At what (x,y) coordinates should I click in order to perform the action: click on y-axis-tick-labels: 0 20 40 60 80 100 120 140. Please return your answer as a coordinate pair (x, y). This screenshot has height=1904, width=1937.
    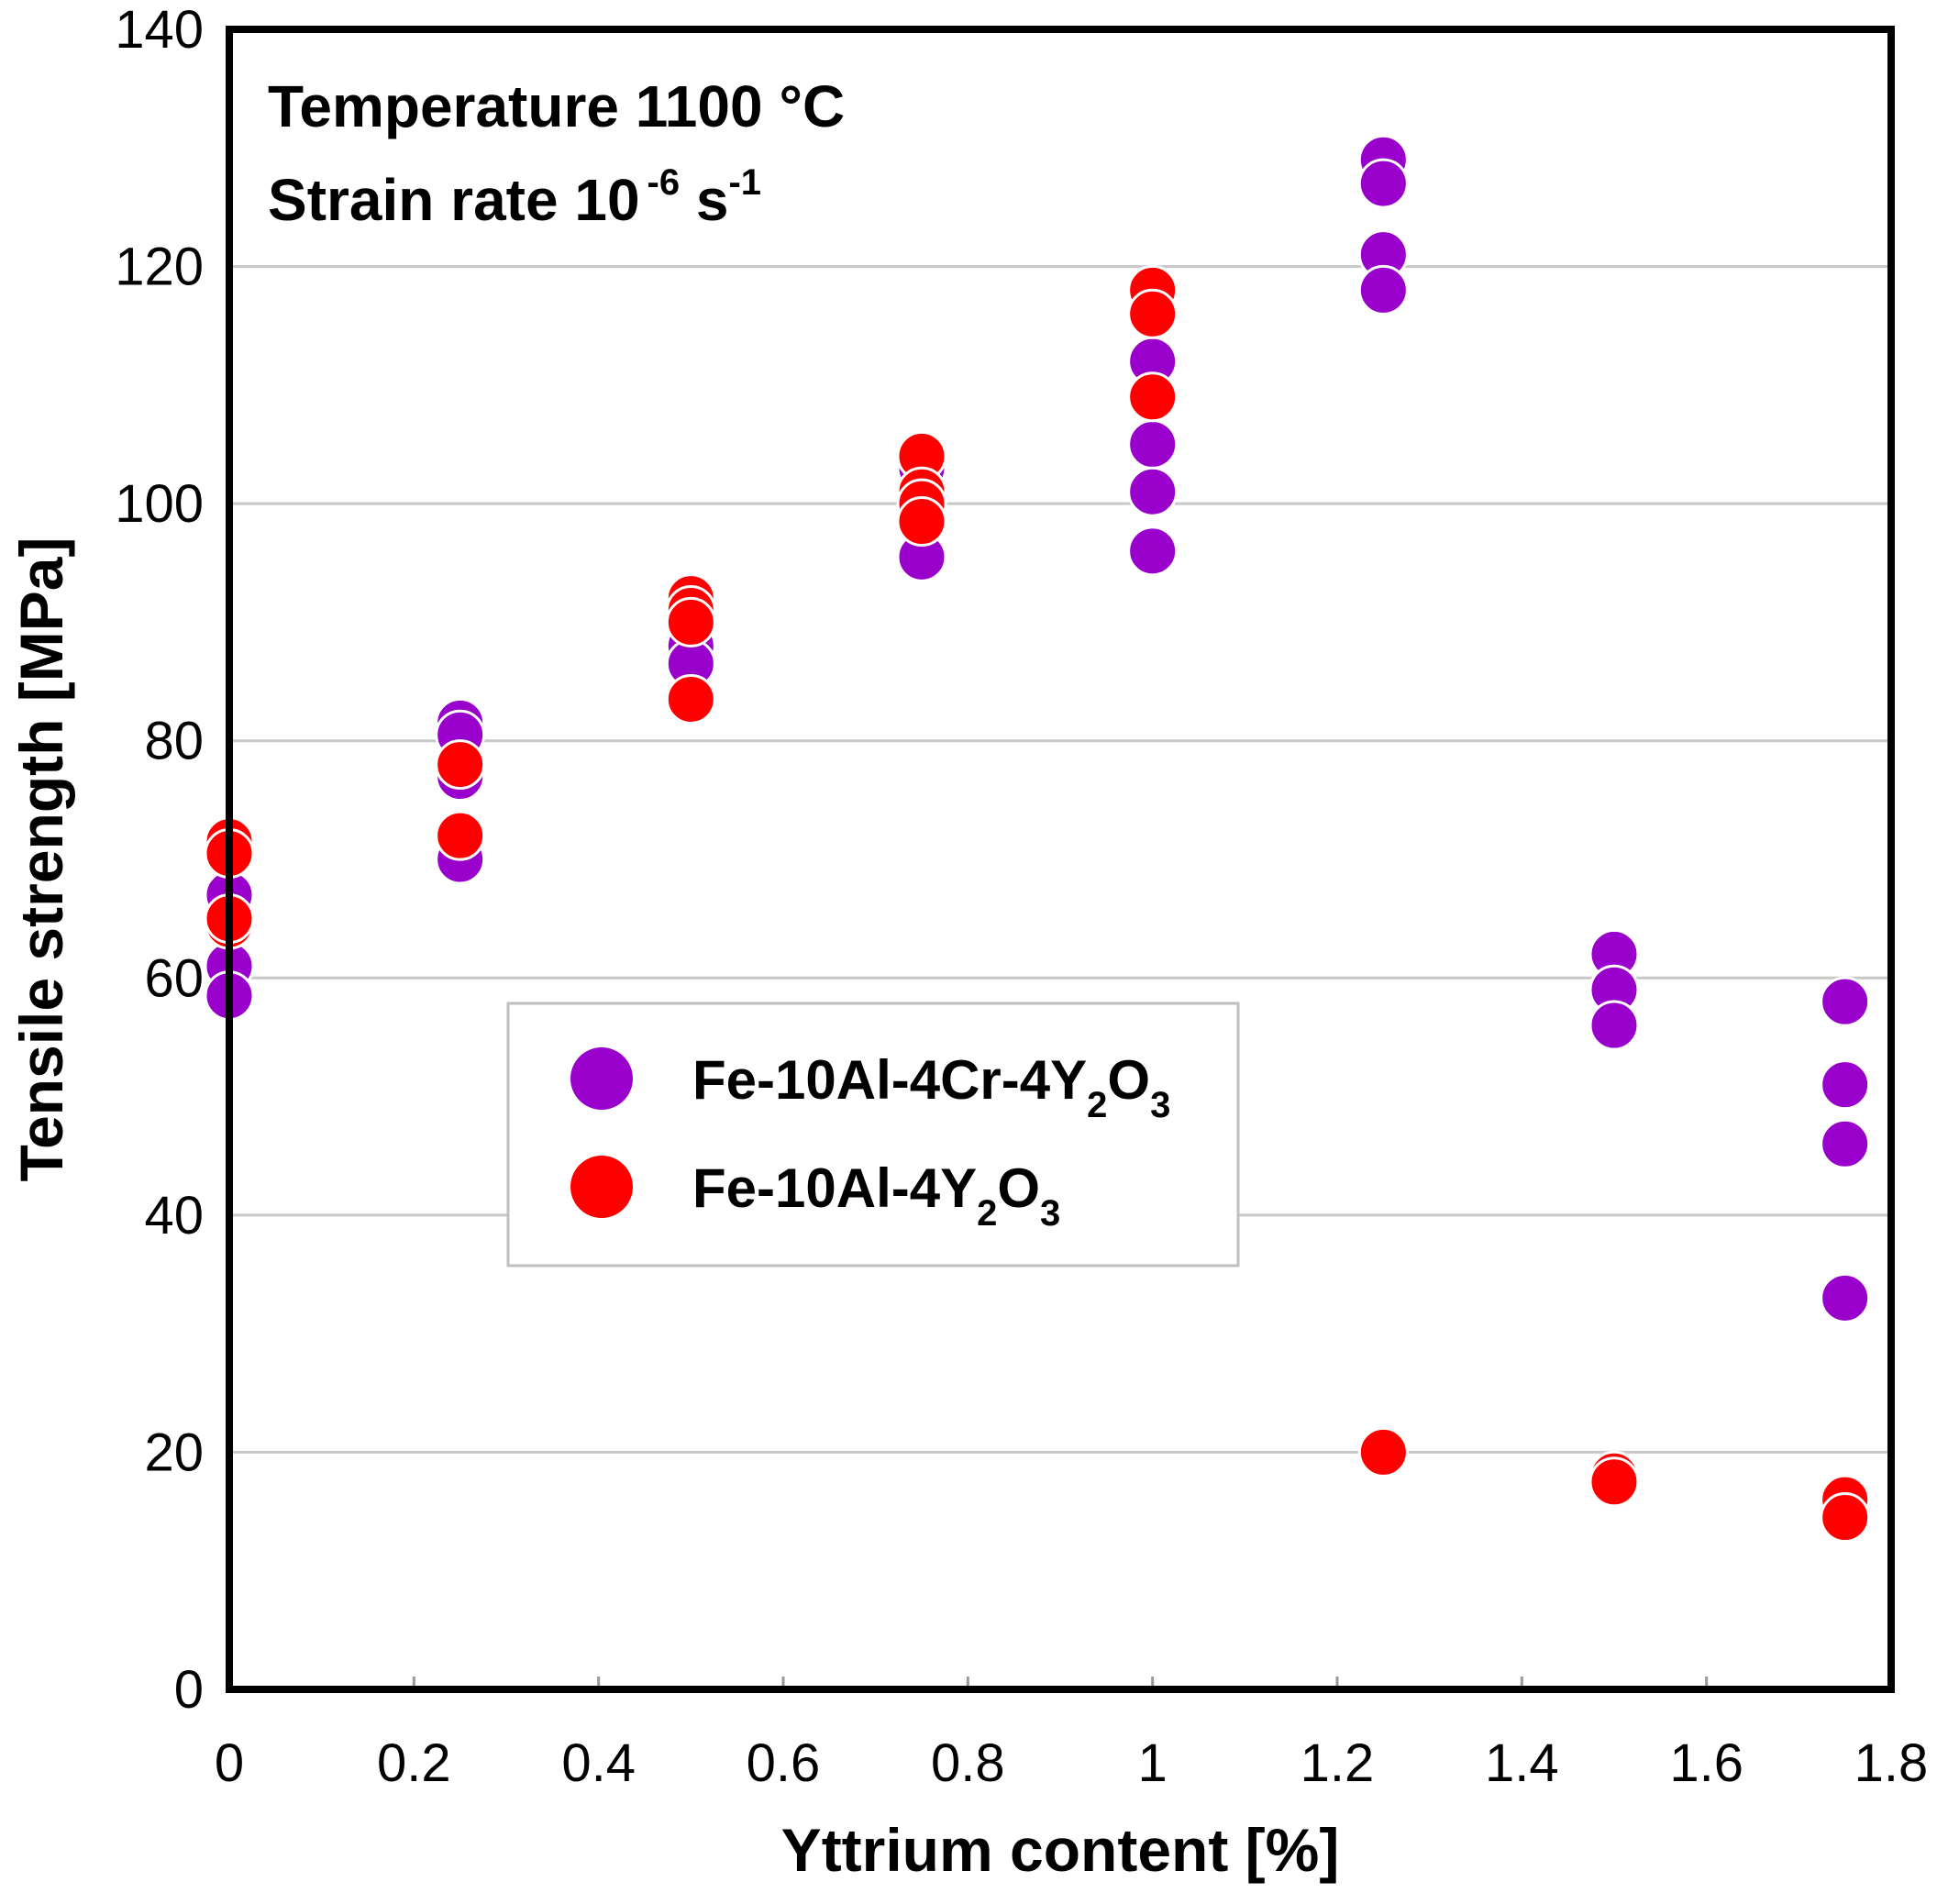
    Looking at the image, I should click on (159, 860).